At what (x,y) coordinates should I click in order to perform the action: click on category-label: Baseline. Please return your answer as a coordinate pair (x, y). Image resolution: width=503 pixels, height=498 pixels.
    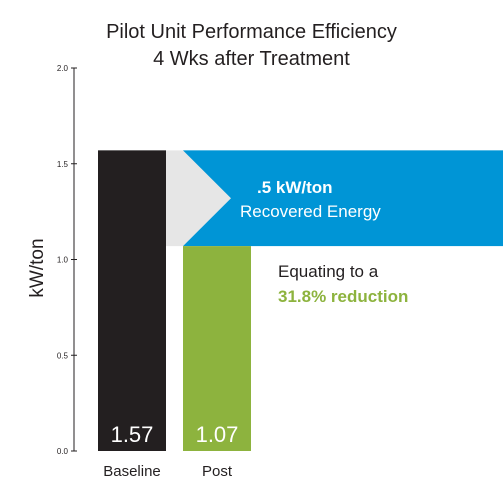
    Looking at the image, I should click on (132, 471).